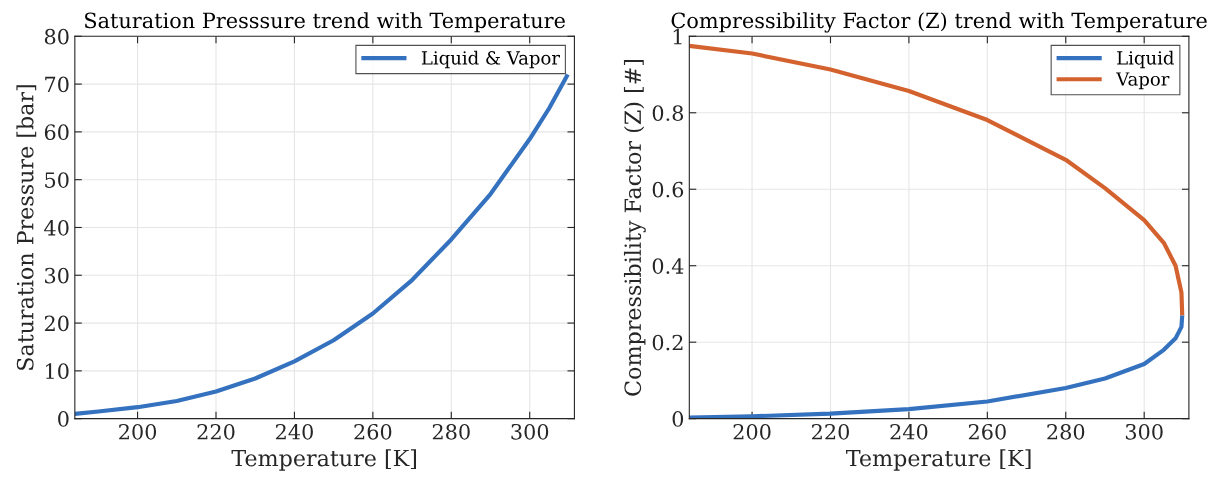 This screenshot has width=1207, height=484. What do you see at coordinates (56, 227) in the screenshot?
I see `y-tick-label: 40` at bounding box center [56, 227].